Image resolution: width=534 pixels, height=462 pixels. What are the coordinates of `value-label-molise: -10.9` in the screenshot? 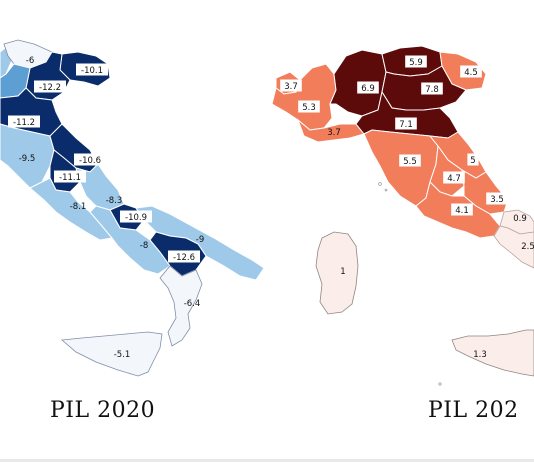 It's located at (136, 218).